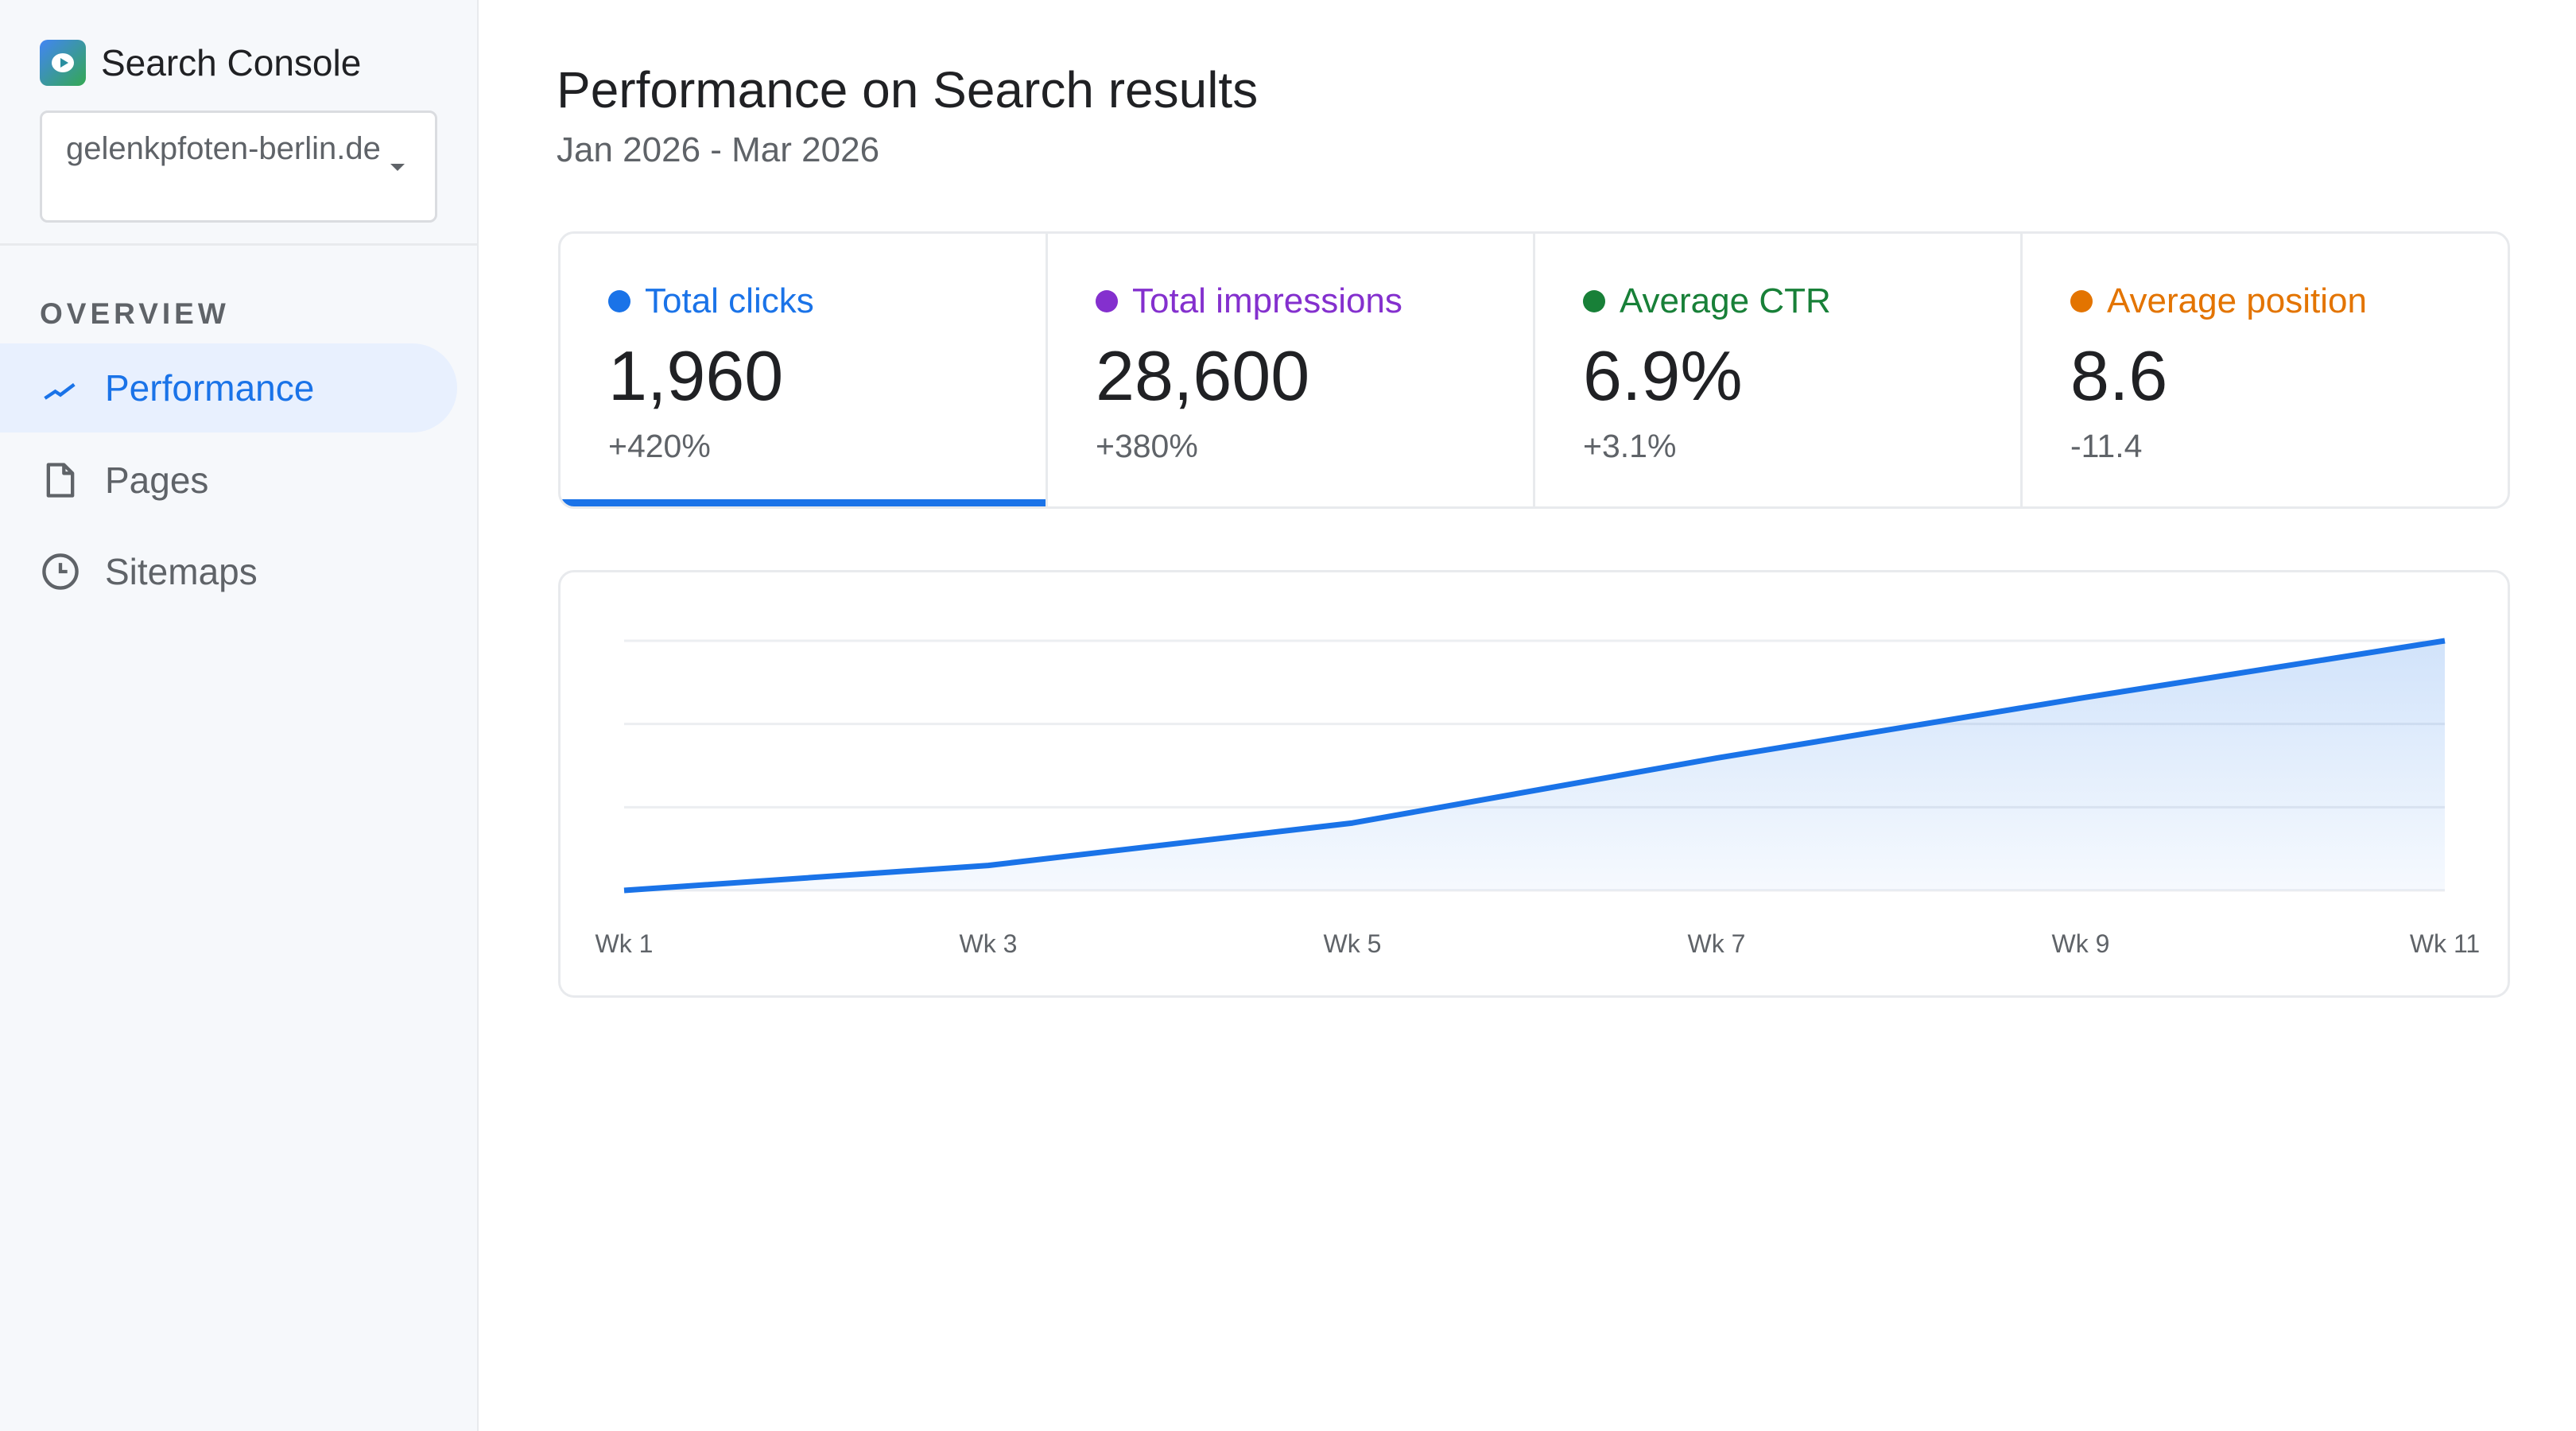  I want to click on app-title: Search Console, so click(231, 62).